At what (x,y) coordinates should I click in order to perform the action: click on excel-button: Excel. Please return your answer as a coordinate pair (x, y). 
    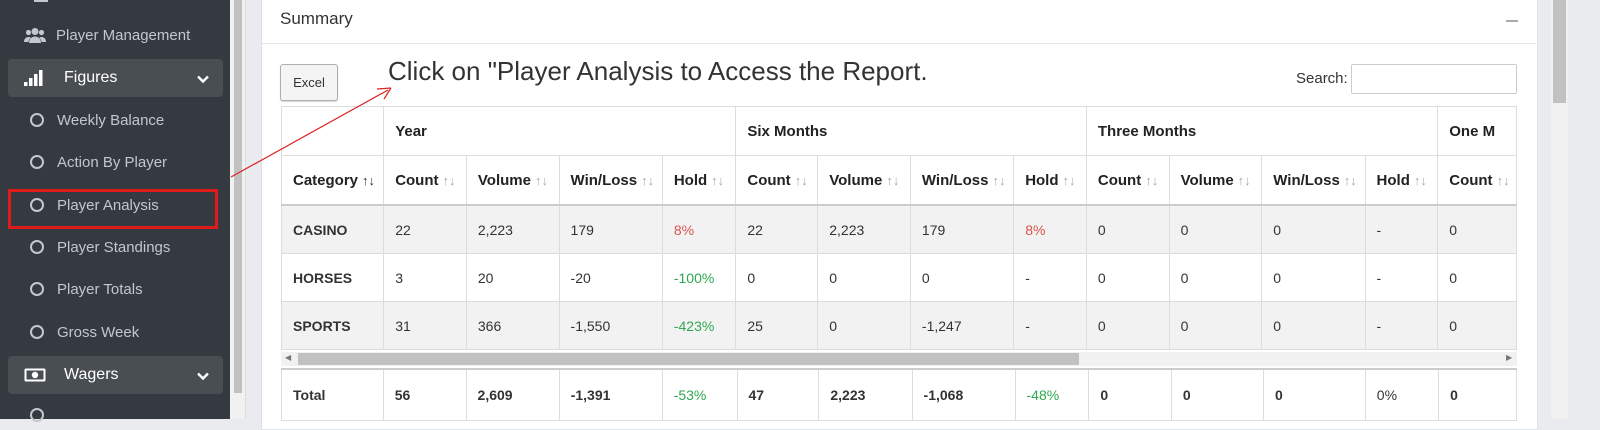
    Looking at the image, I should click on (309, 82).